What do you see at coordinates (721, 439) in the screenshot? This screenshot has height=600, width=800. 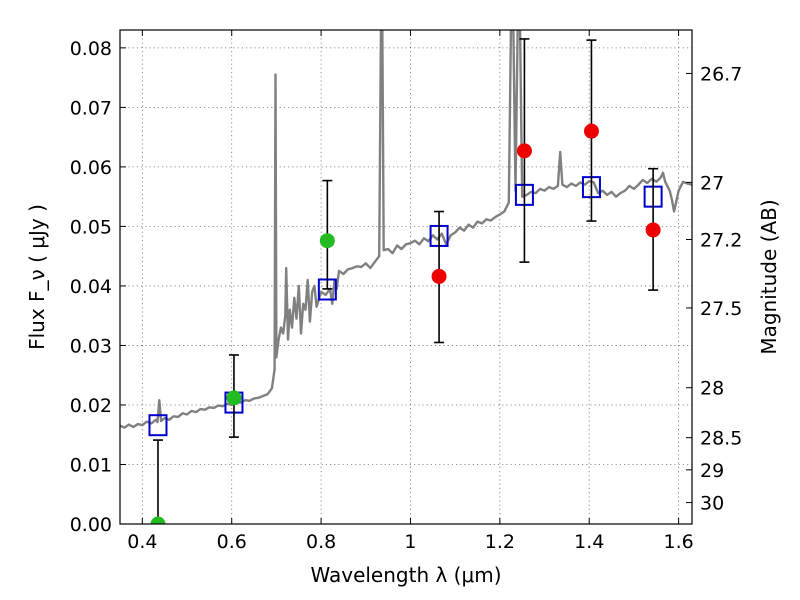 I see `right-tick-label: 28.5` at bounding box center [721, 439].